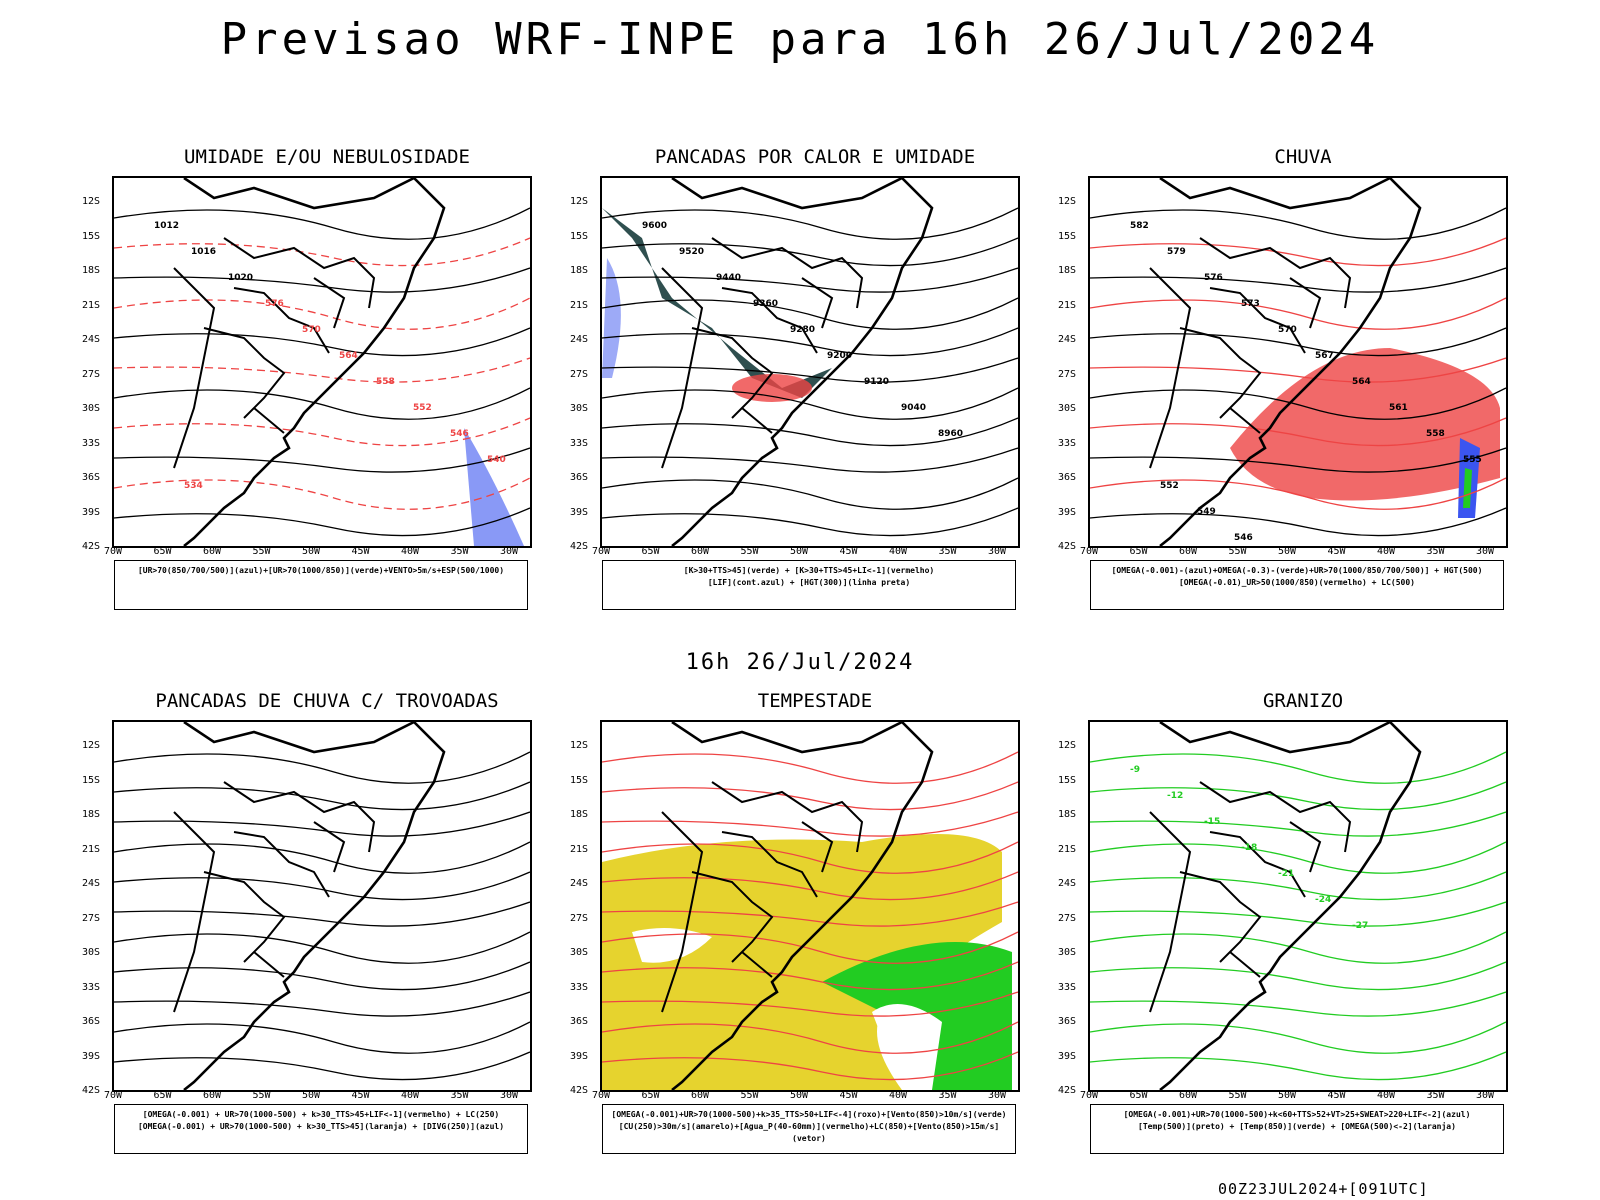 This screenshot has width=1600, height=1200. What do you see at coordinates (327, 157) in the screenshot?
I see `panel-title: UMIDADE E/OU NEBULOSIDADE` at bounding box center [327, 157].